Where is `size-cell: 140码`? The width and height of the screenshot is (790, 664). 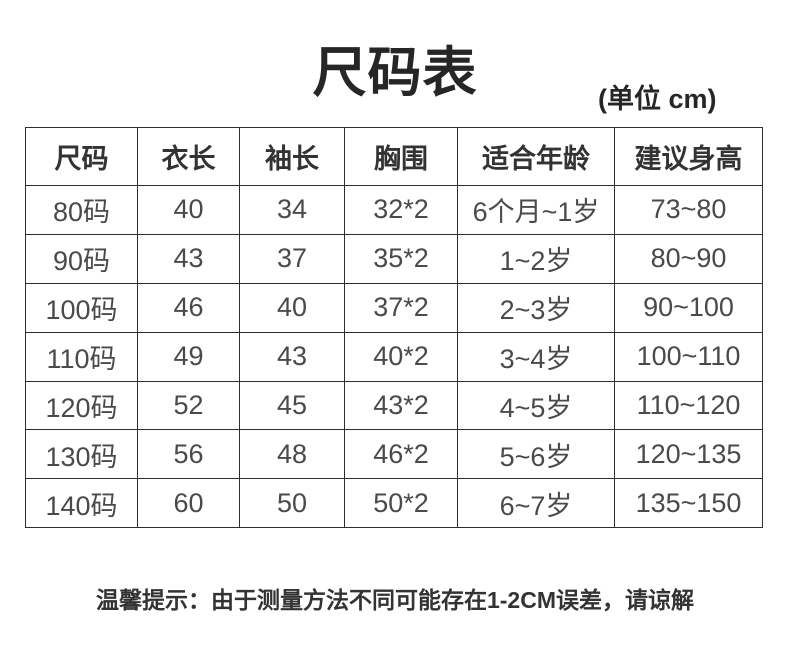 size-cell: 140码 is located at coordinates (81, 503).